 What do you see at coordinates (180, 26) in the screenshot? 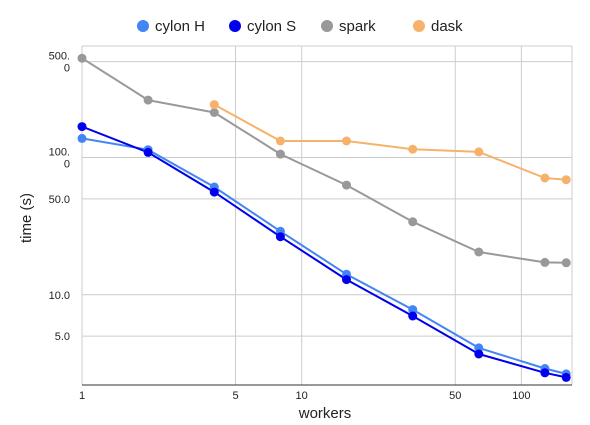
I see `legend-label: cylon H` at bounding box center [180, 26].